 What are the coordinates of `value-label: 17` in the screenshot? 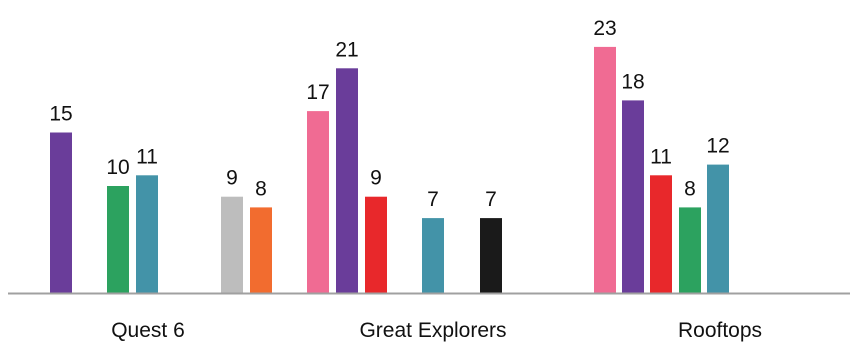 It's located at (317, 92).